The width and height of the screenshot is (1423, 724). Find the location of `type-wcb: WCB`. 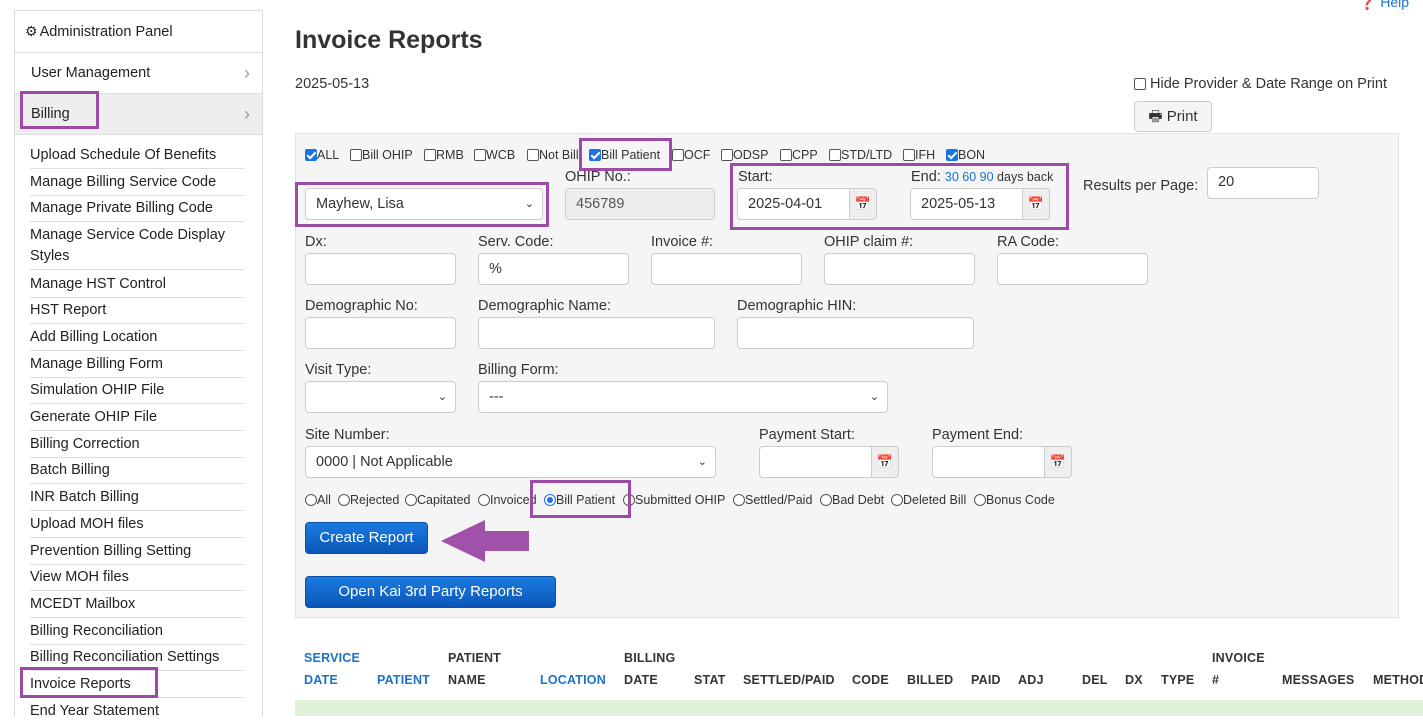

type-wcb: WCB is located at coordinates (494, 155).